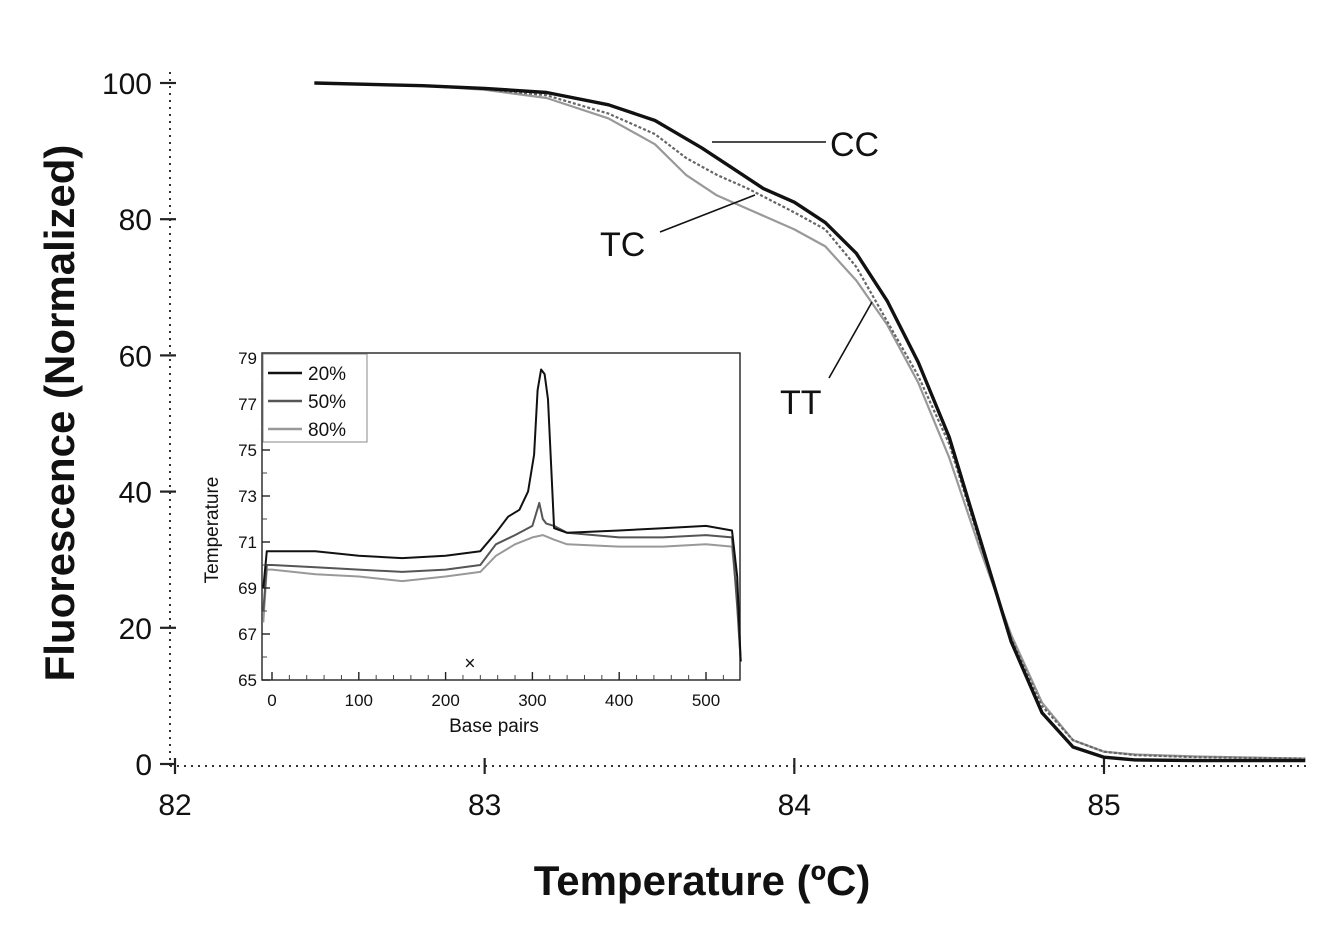 The width and height of the screenshot is (1322, 928). What do you see at coordinates (850, 340) in the screenshot?
I see `tt-callout-line` at bounding box center [850, 340].